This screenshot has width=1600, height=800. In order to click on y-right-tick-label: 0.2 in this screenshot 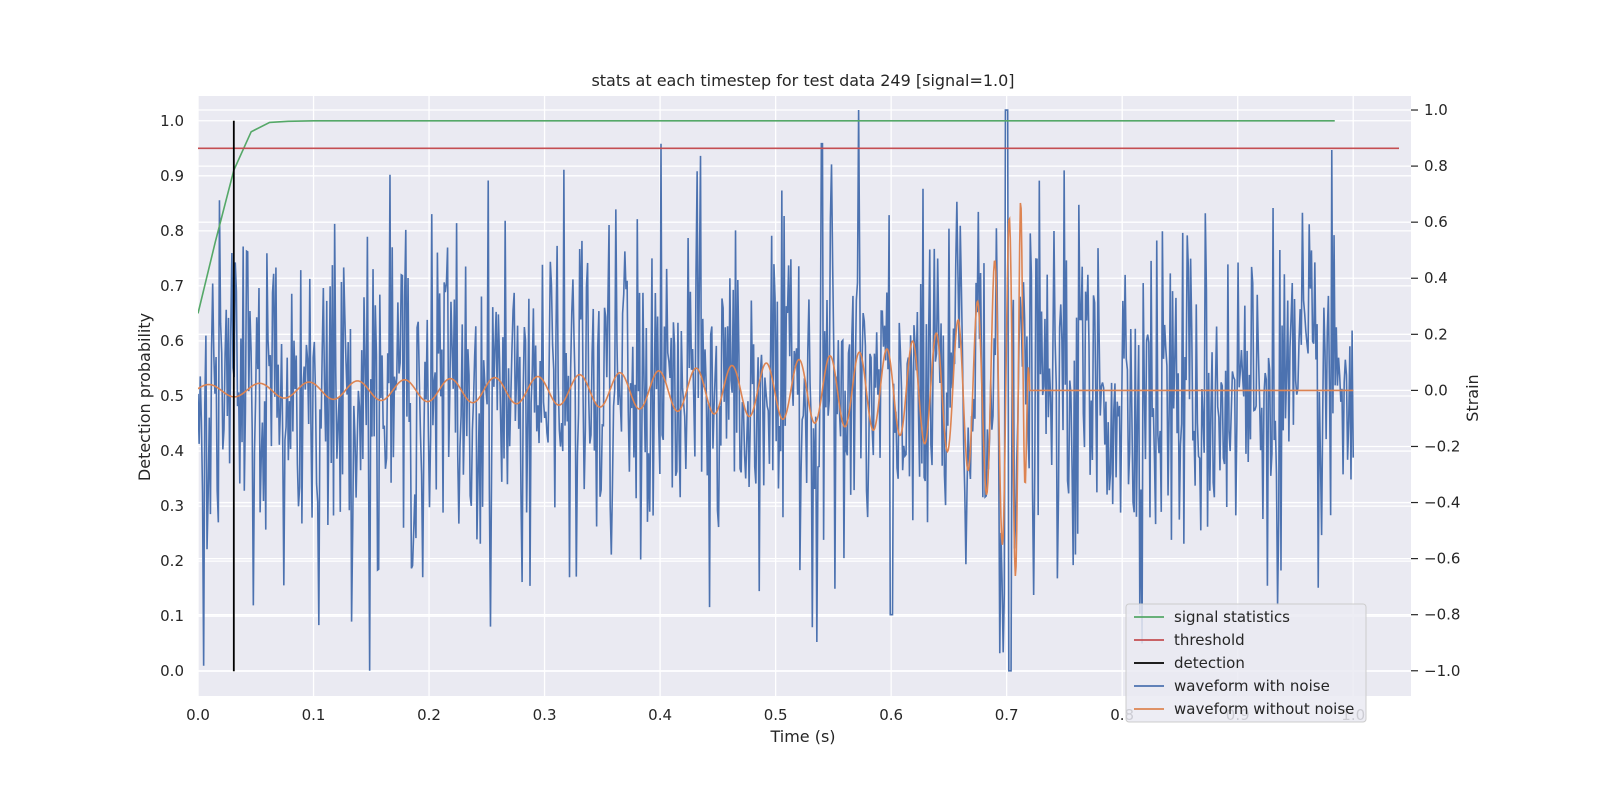, I will do `click(1436, 334)`.